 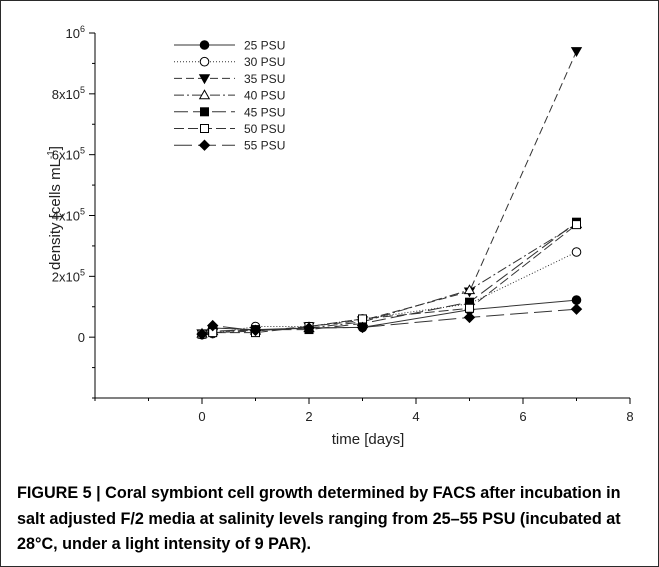 I want to click on y-tick-label: 8x10⁵, so click(x=68, y=93).